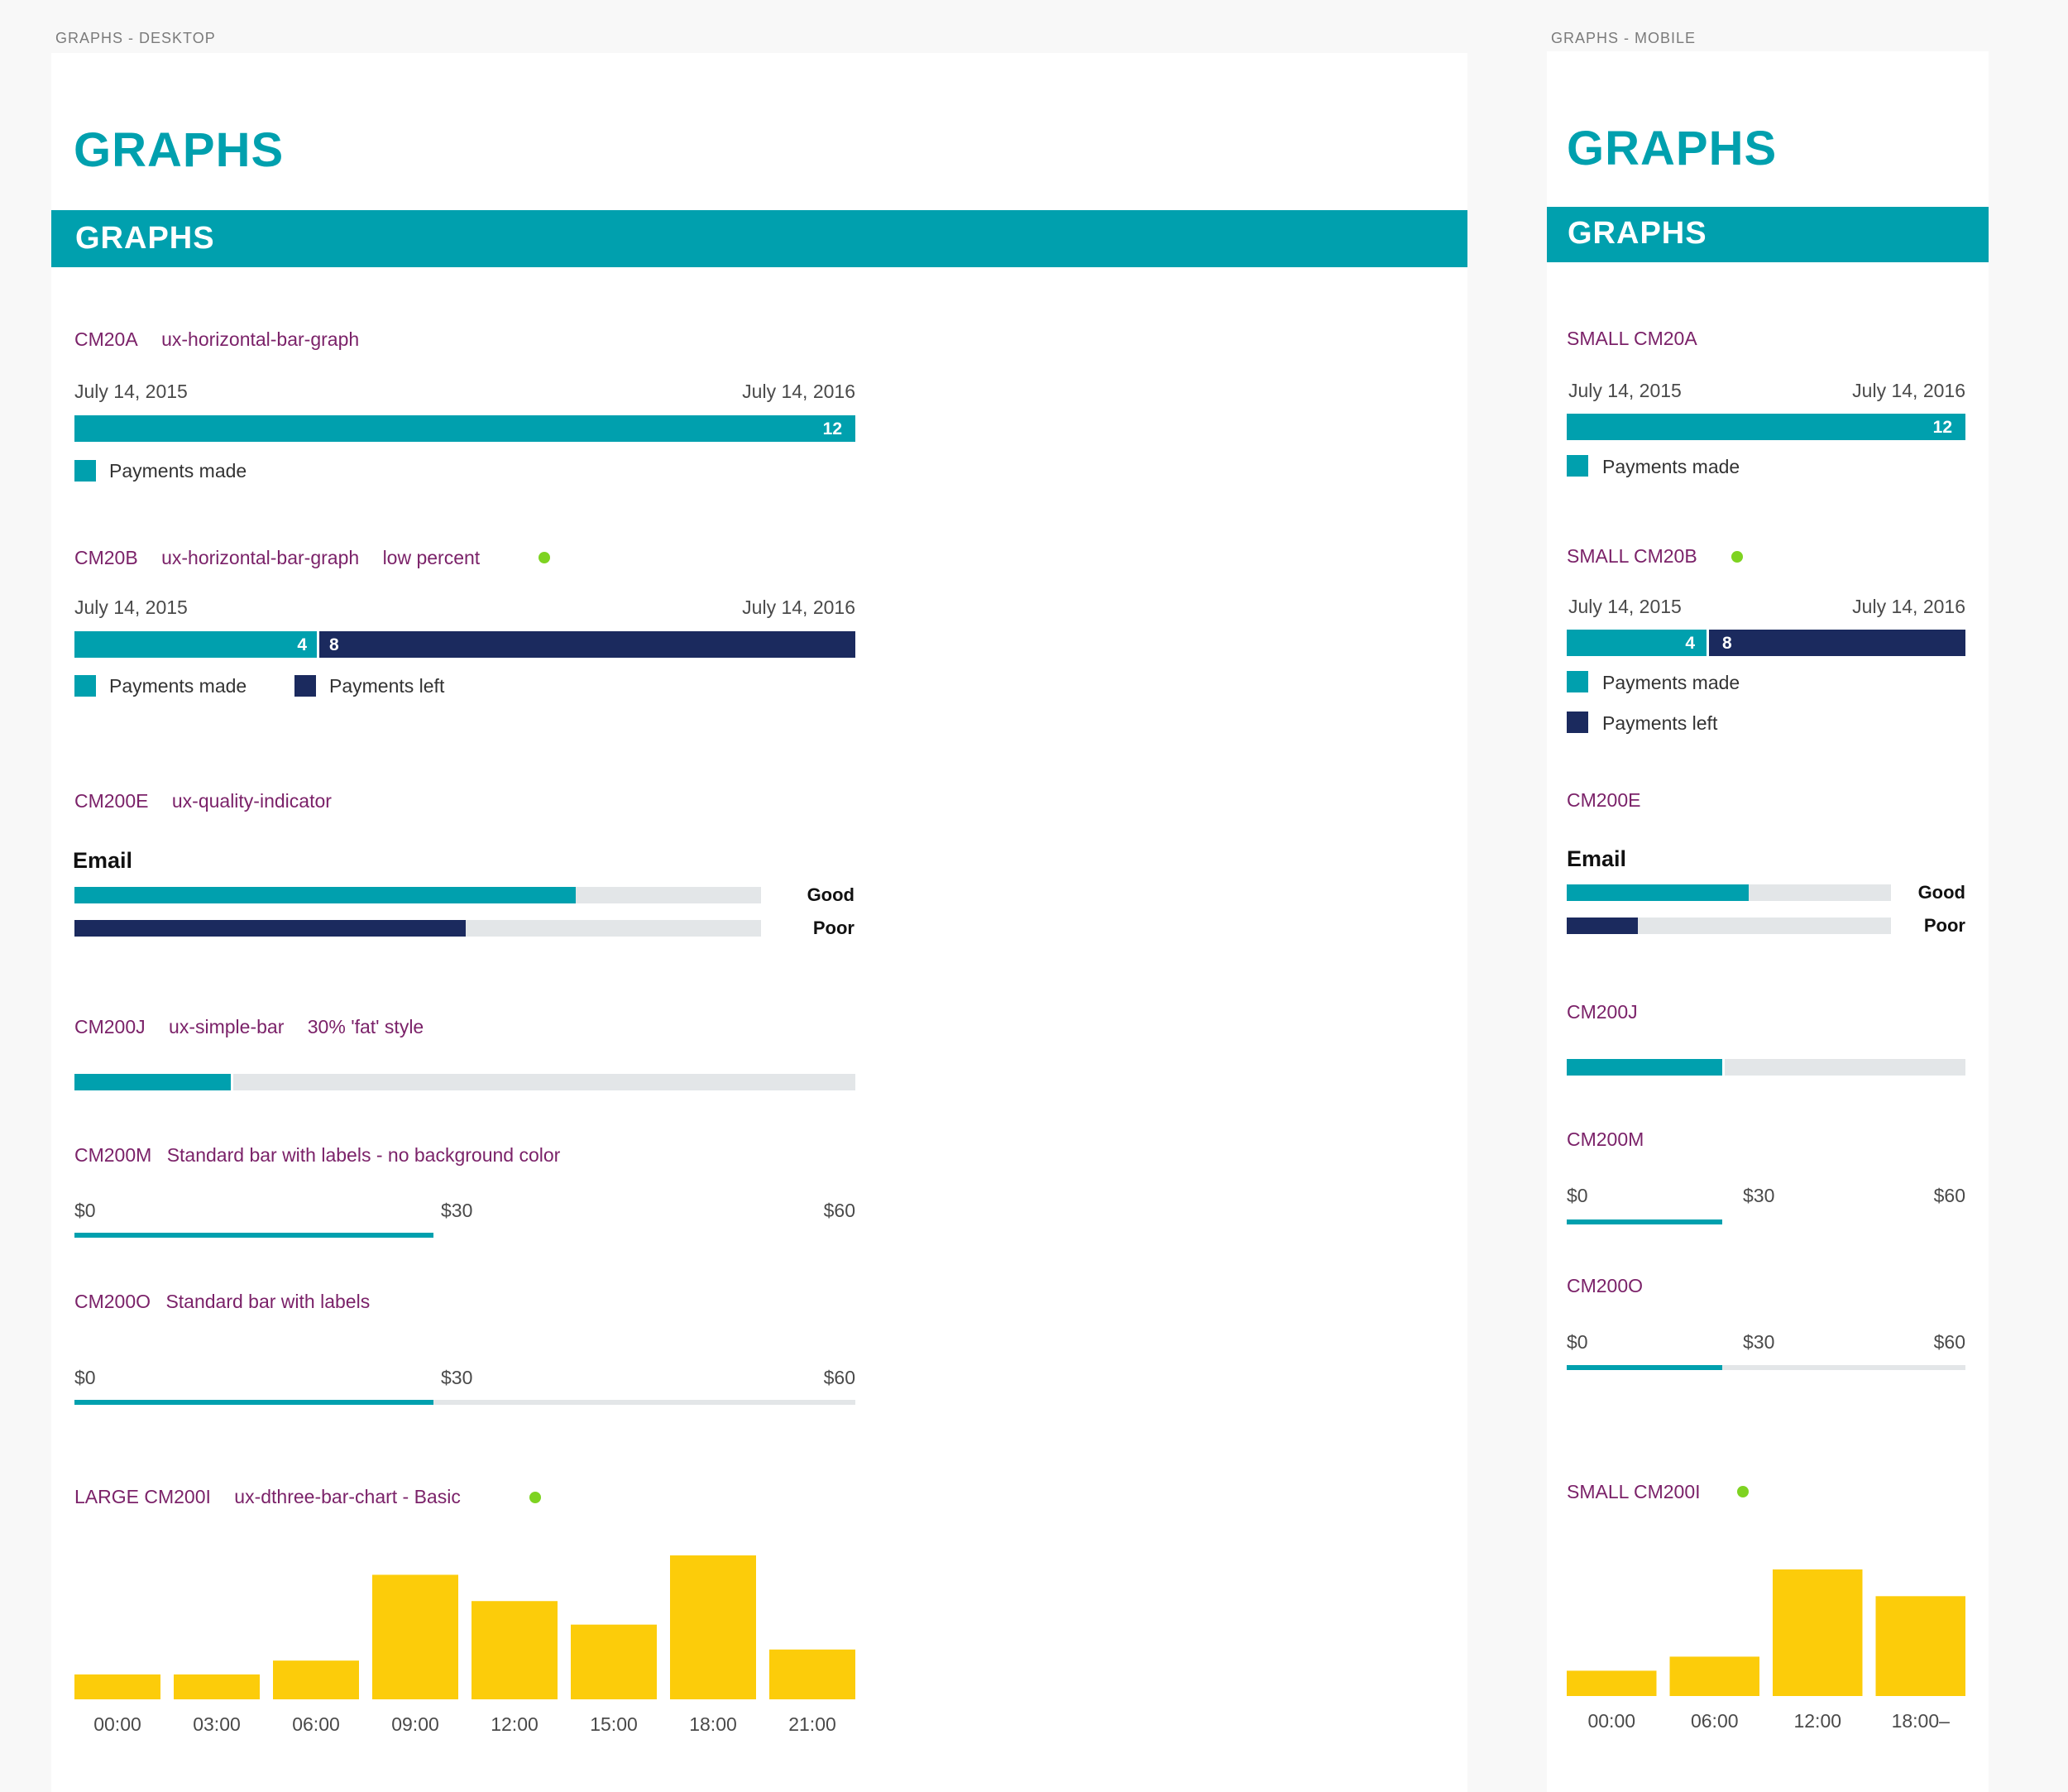 The image size is (2068, 1792). Describe the element at coordinates (515, 1724) in the screenshot. I see `chart-tick-label: 12:00` at that location.